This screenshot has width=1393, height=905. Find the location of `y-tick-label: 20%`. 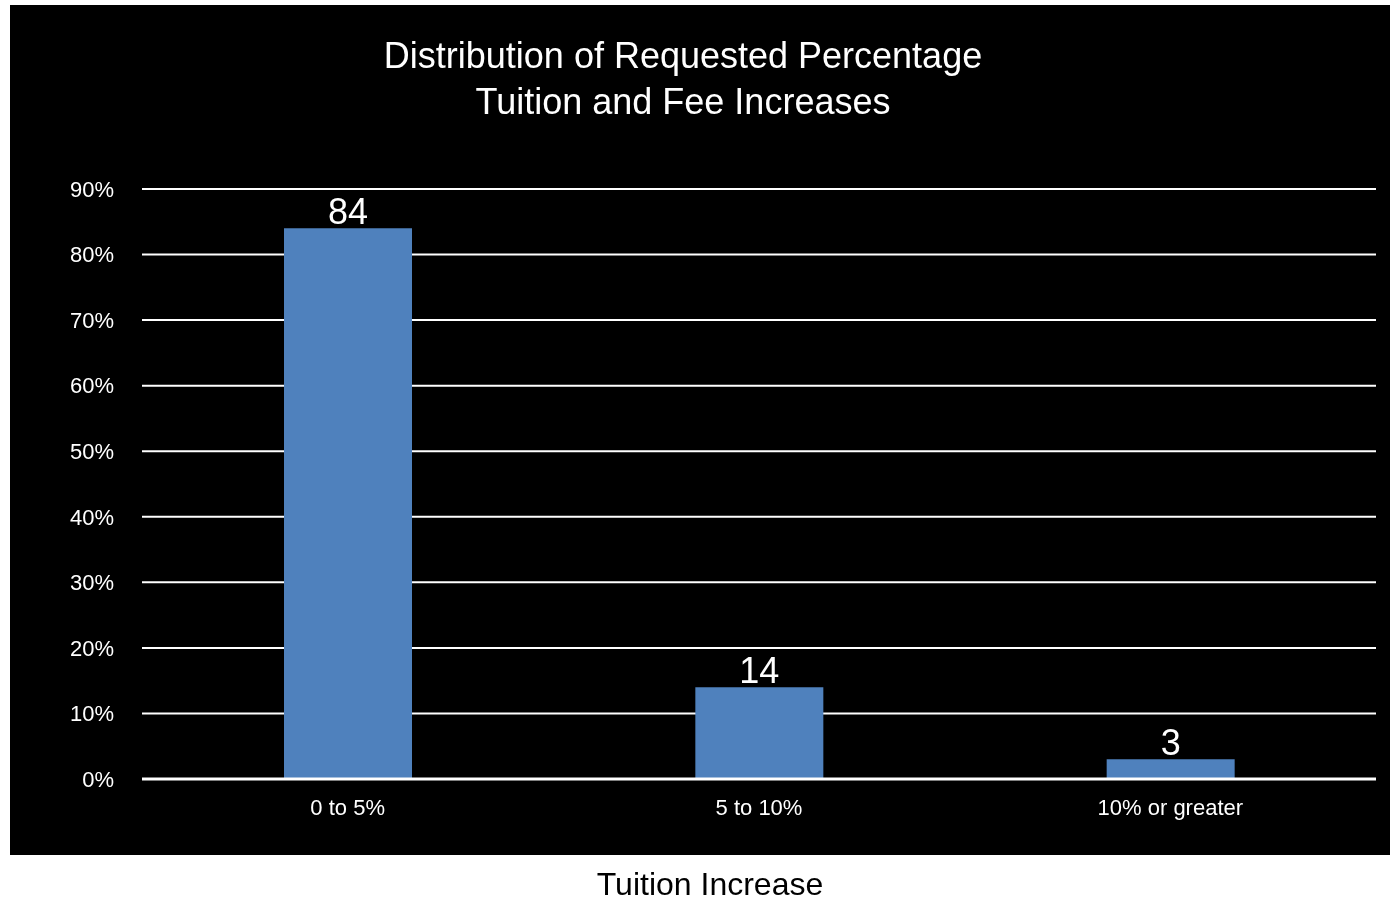

y-tick-label: 20% is located at coordinates (91, 648).